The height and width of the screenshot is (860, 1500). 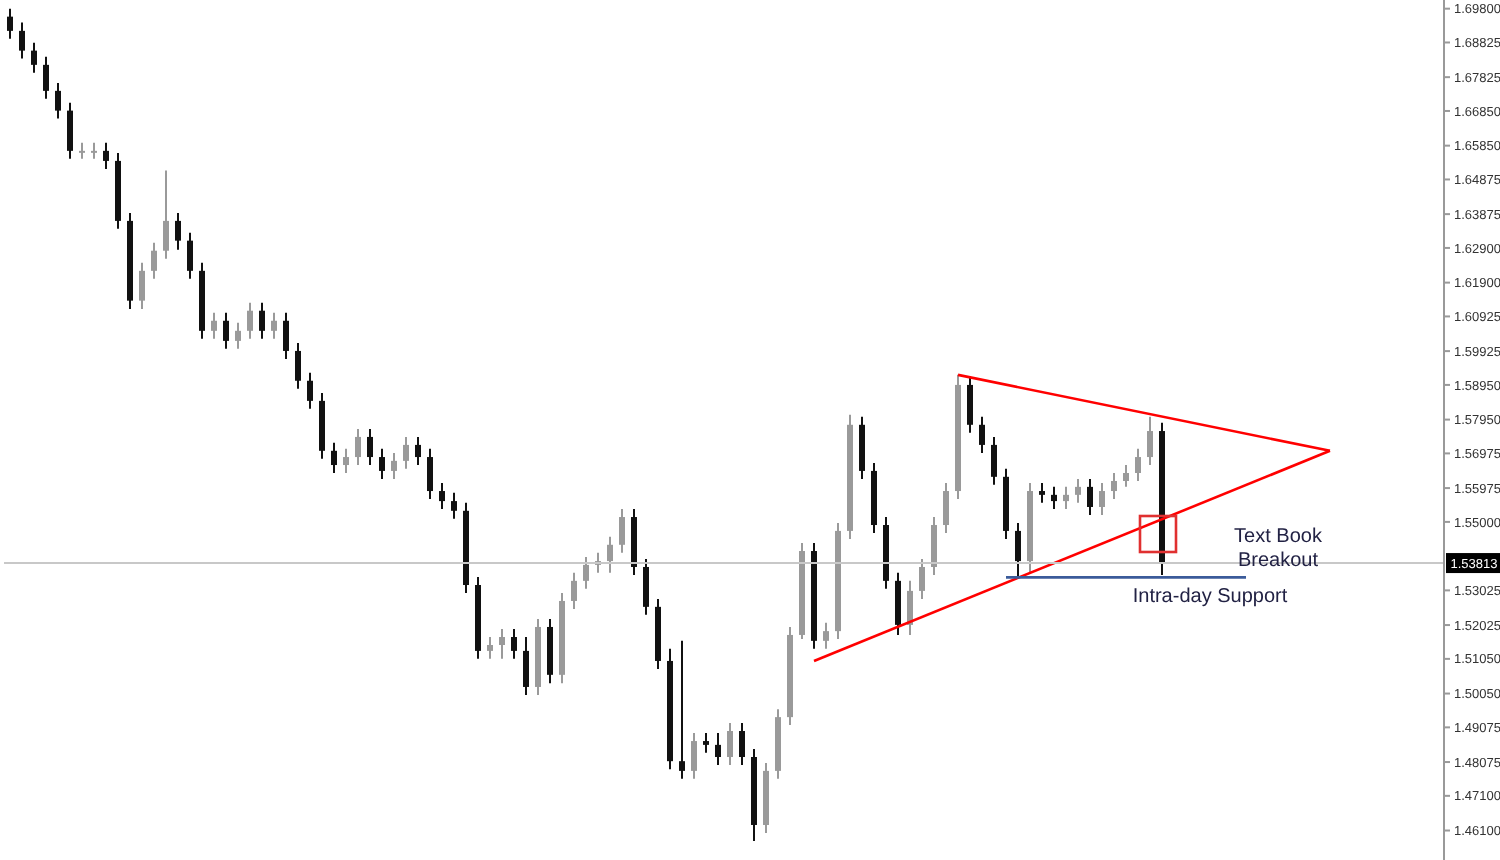 I want to click on annotation: Intra-day Support, so click(x=1210, y=598).